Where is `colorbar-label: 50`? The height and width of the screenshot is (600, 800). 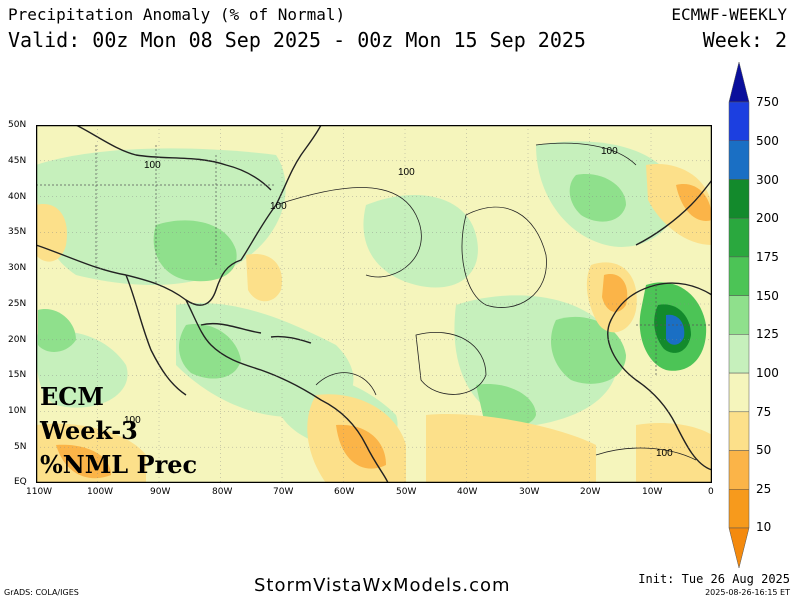 colorbar-label: 50 is located at coordinates (764, 450).